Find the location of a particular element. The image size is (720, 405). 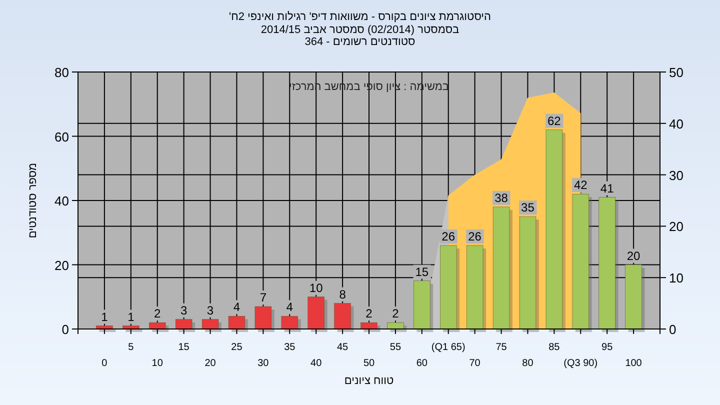

y2-tick-label: 30 is located at coordinates (676, 175).